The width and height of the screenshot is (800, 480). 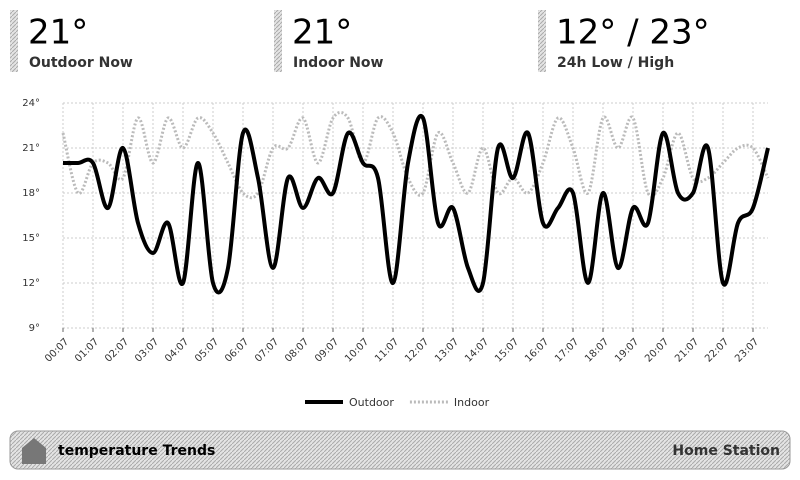 What do you see at coordinates (117, 350) in the screenshot?
I see `x-tick-label: 02:07` at bounding box center [117, 350].